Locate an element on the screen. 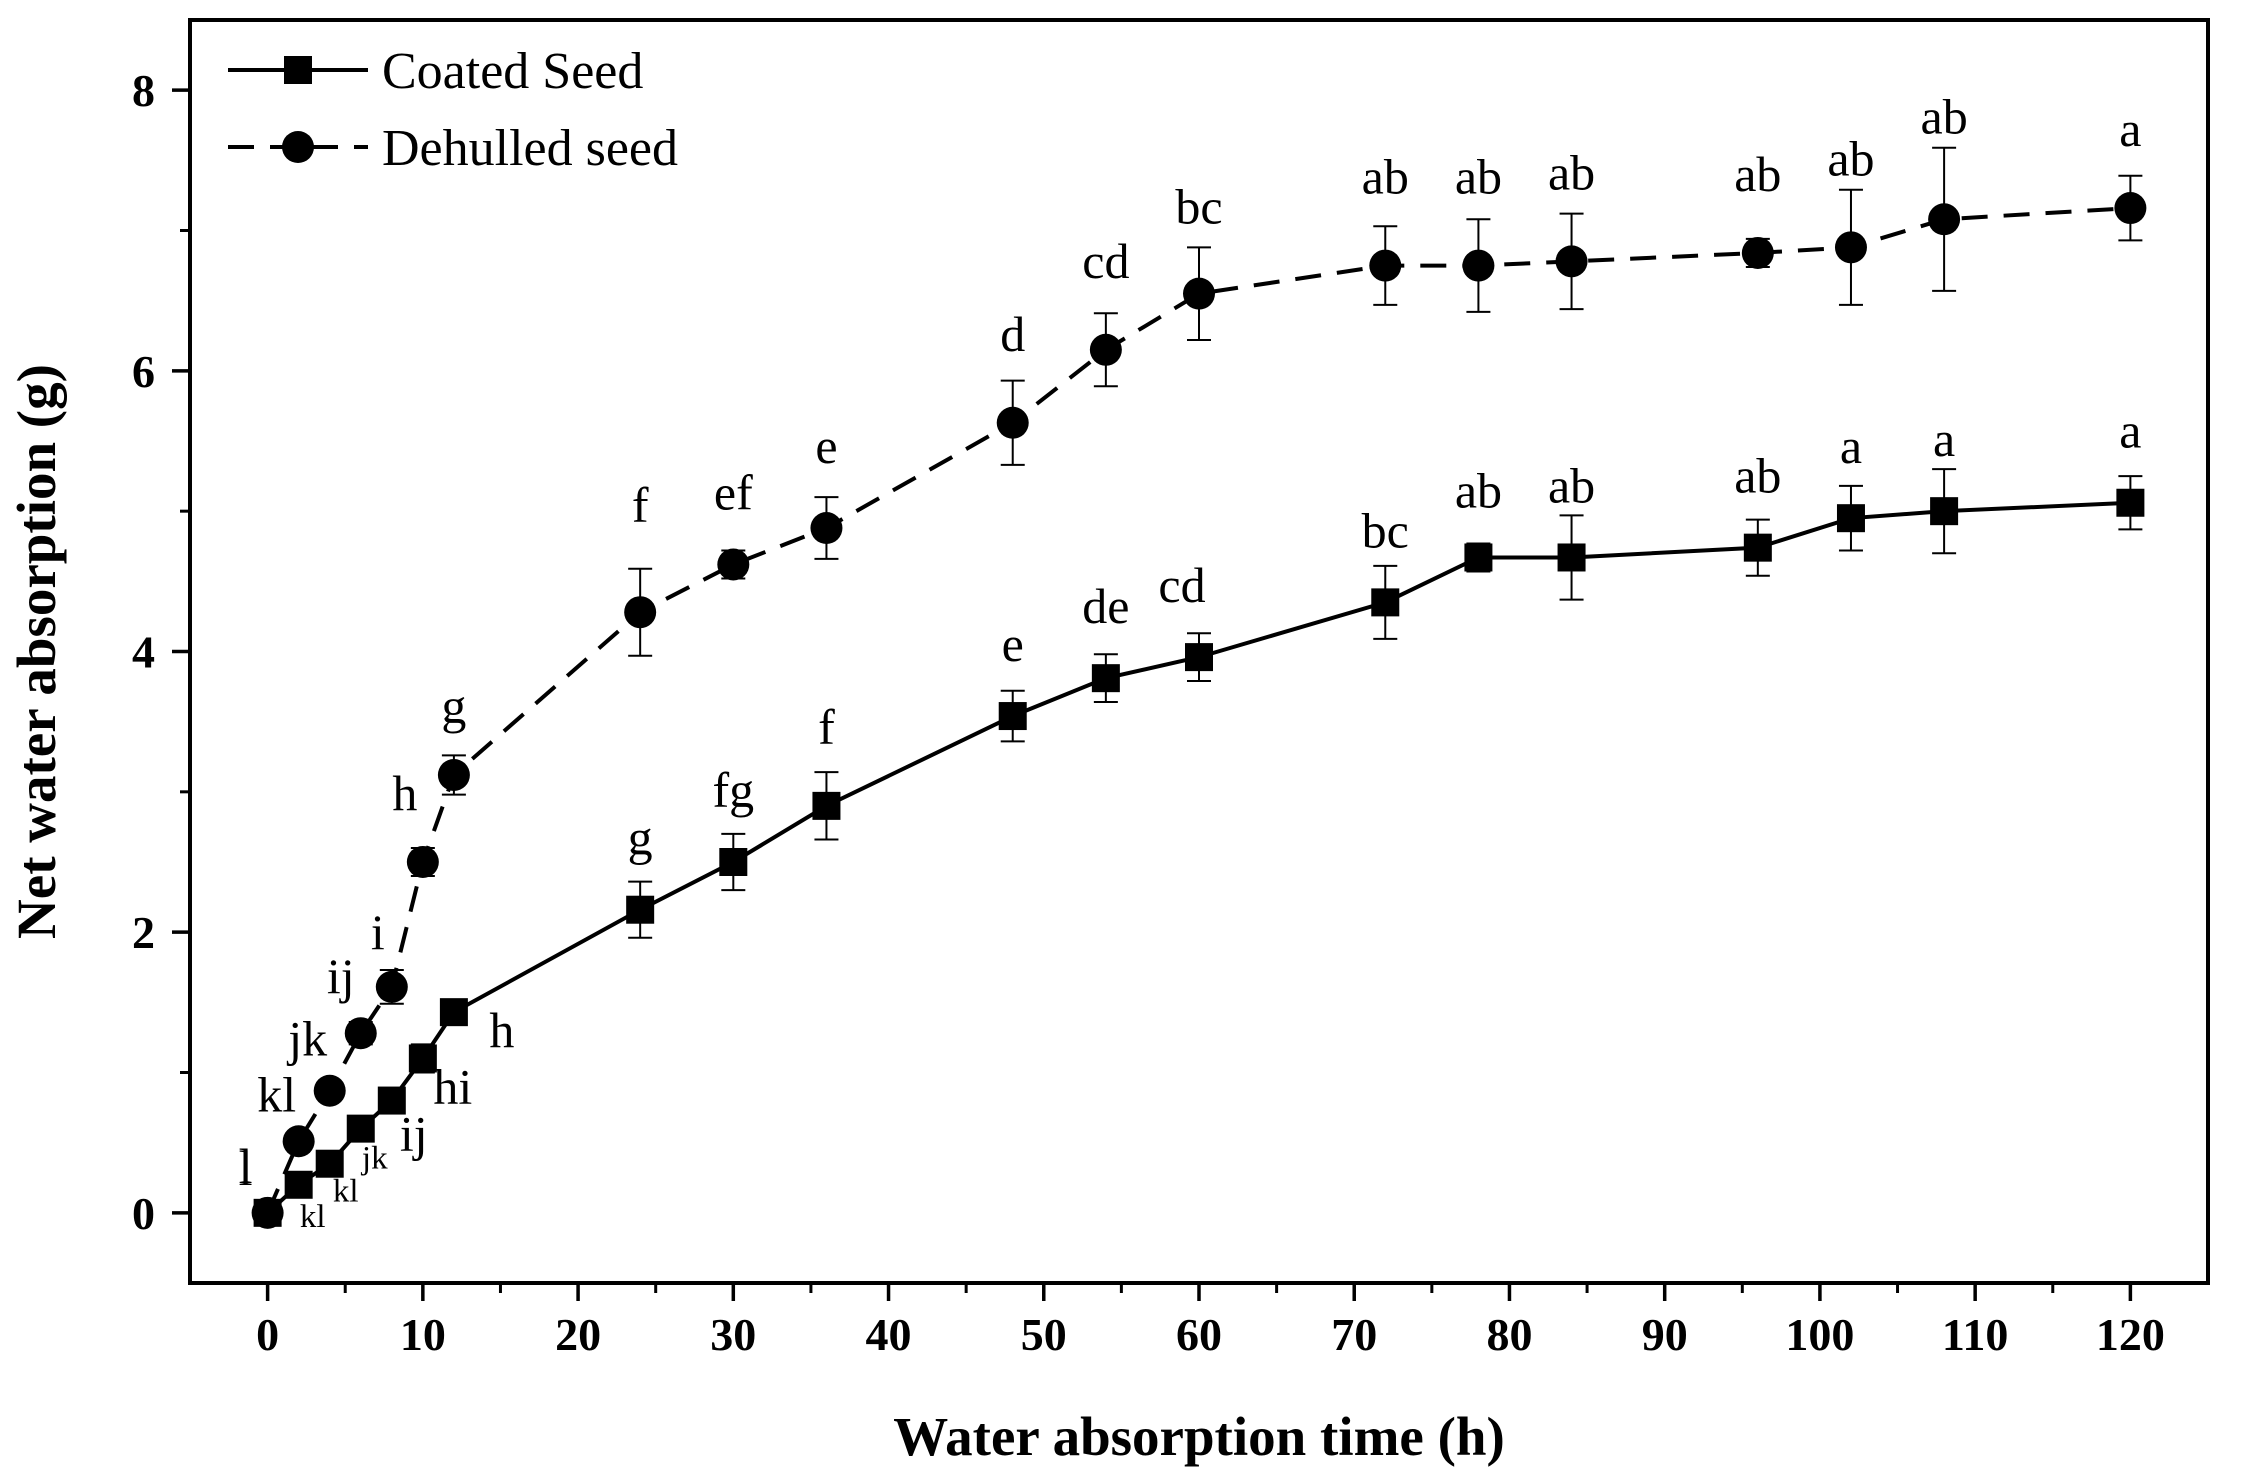 This screenshot has height=1477, width=2251. x-tick-label: 70 is located at coordinates (1354, 1334).